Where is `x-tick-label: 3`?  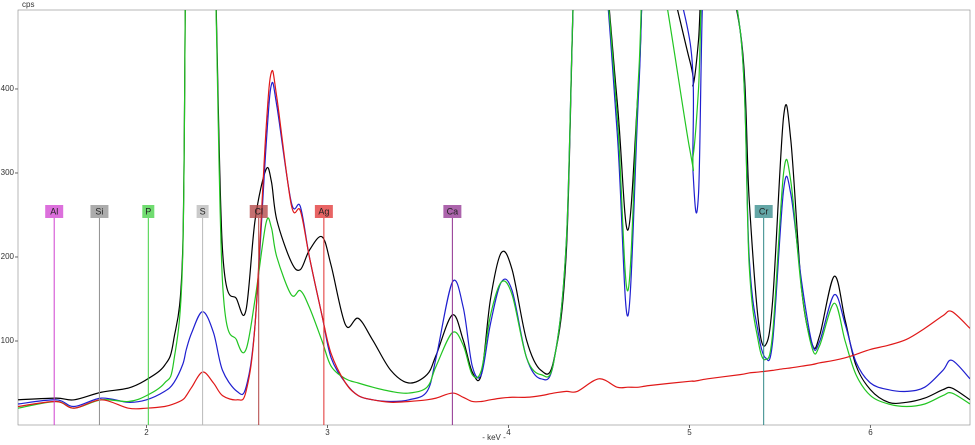
x-tick-label: 3 is located at coordinates (327, 432).